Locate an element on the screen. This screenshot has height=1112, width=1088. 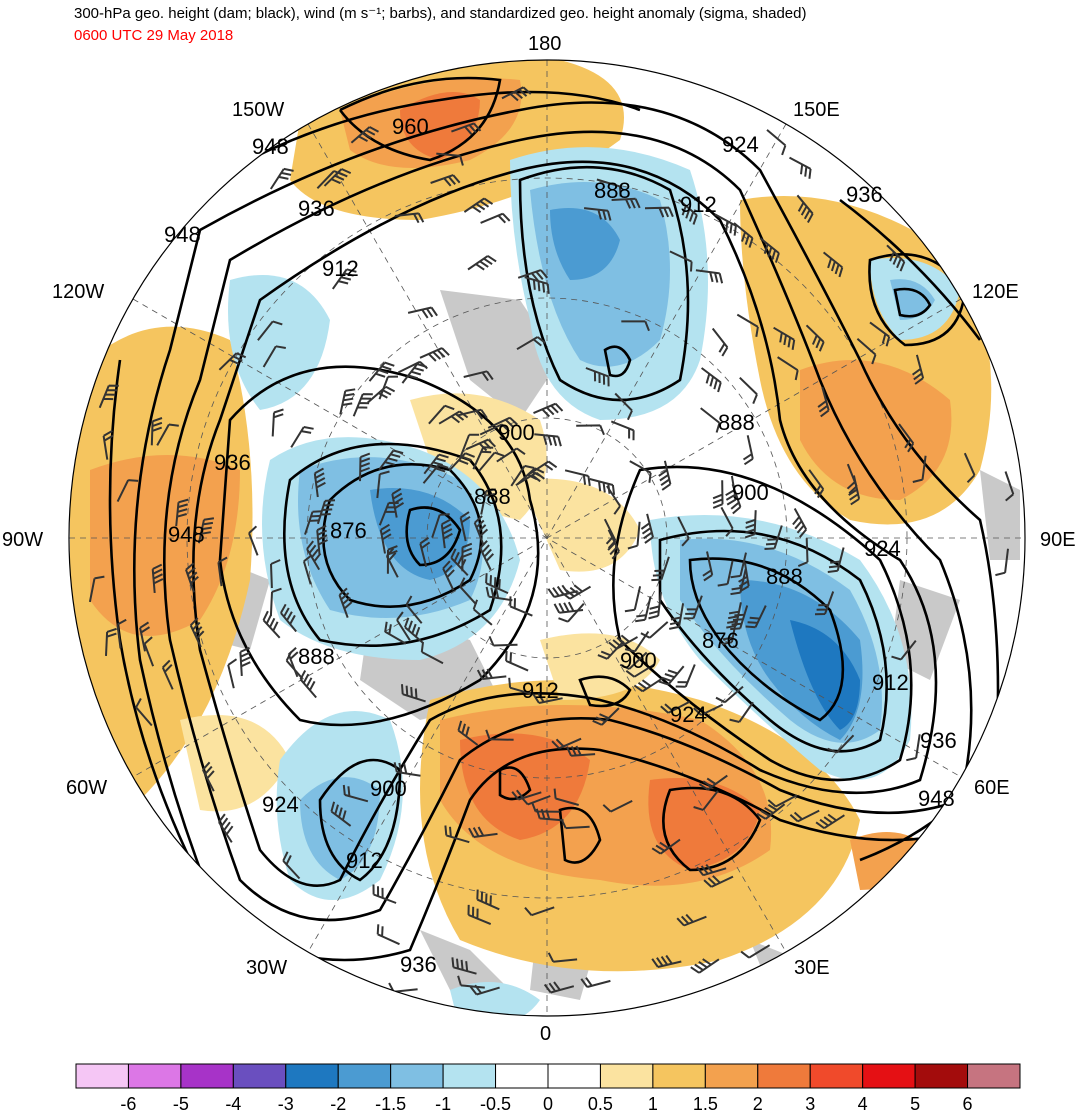
contour-label: 912 is located at coordinates (698, 204).